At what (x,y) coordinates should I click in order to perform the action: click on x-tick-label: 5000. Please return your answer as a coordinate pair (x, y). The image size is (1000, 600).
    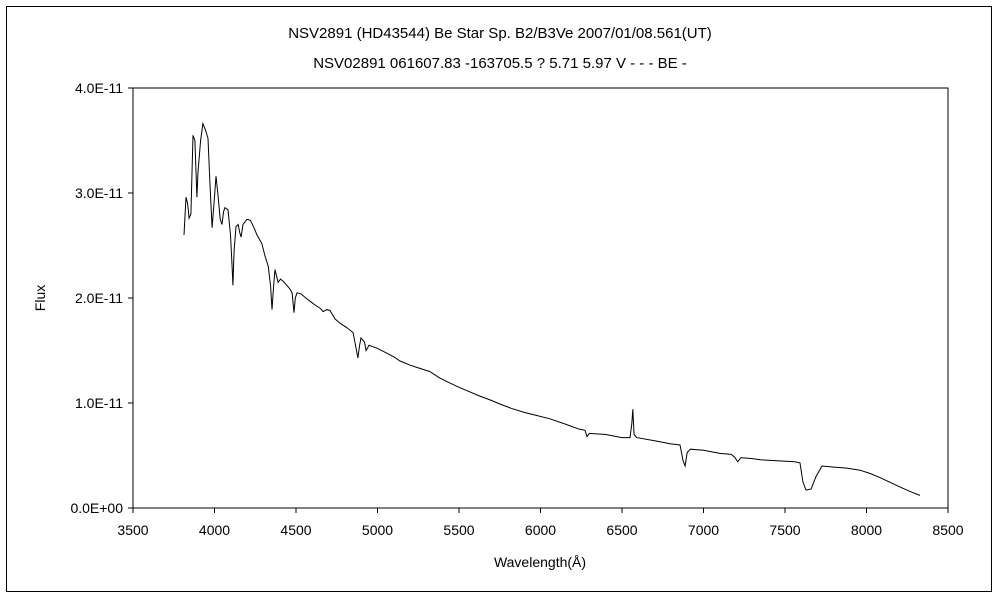
    Looking at the image, I should click on (377, 530).